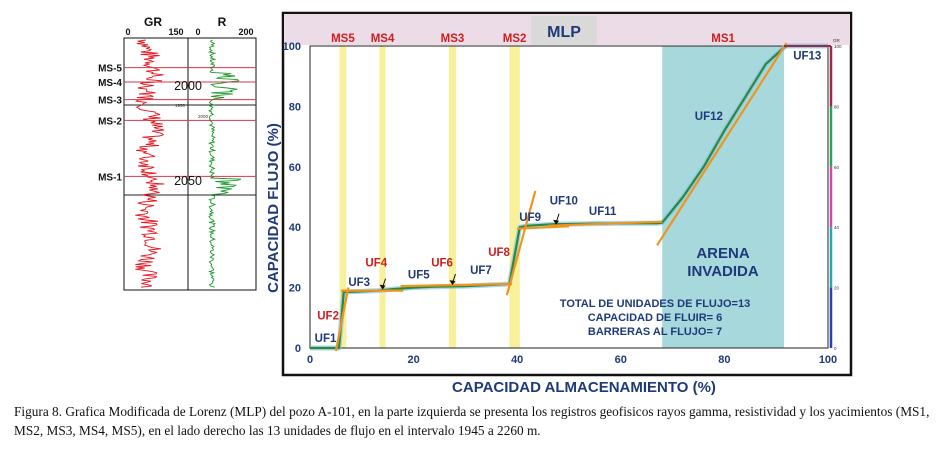  What do you see at coordinates (453, 39) in the screenshot?
I see `band-label-ms3: MS3` at bounding box center [453, 39].